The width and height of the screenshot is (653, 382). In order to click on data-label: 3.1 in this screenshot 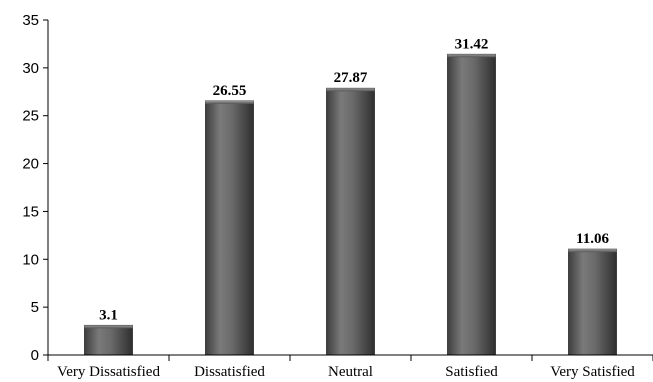, I will do `click(108, 315)`.